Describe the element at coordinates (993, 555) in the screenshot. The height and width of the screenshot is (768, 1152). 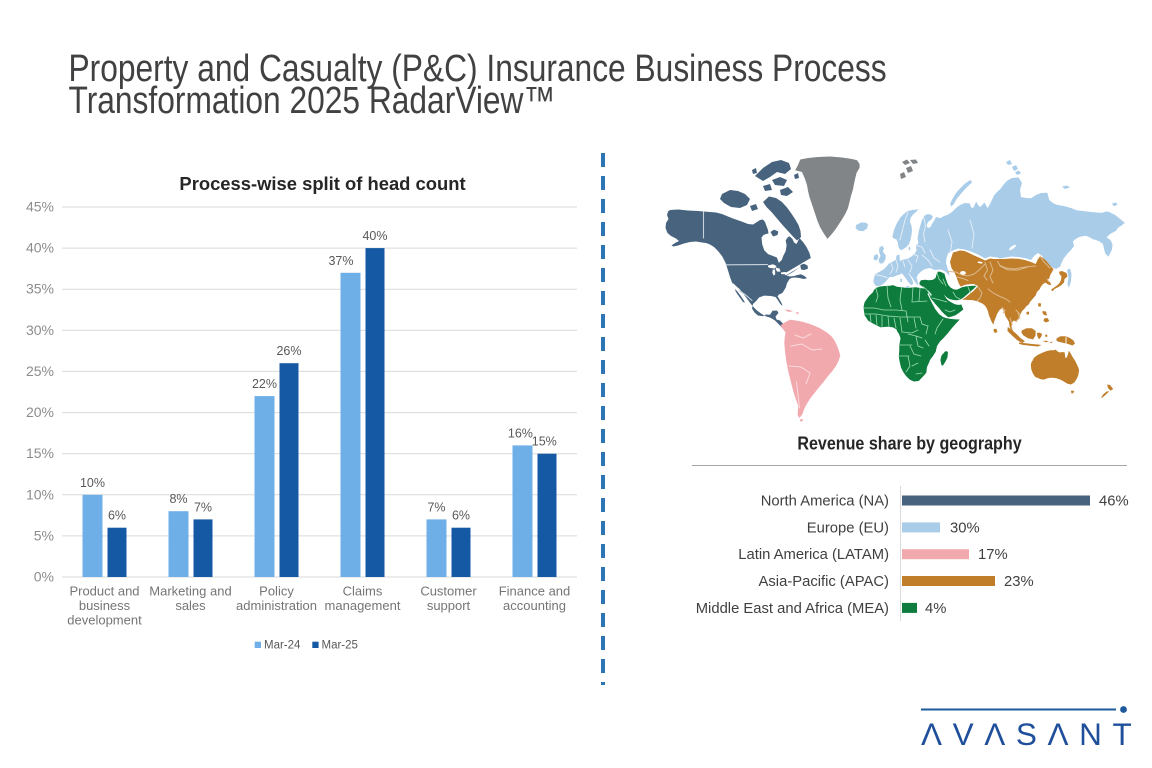
I see `svg-text: 17%` at that location.